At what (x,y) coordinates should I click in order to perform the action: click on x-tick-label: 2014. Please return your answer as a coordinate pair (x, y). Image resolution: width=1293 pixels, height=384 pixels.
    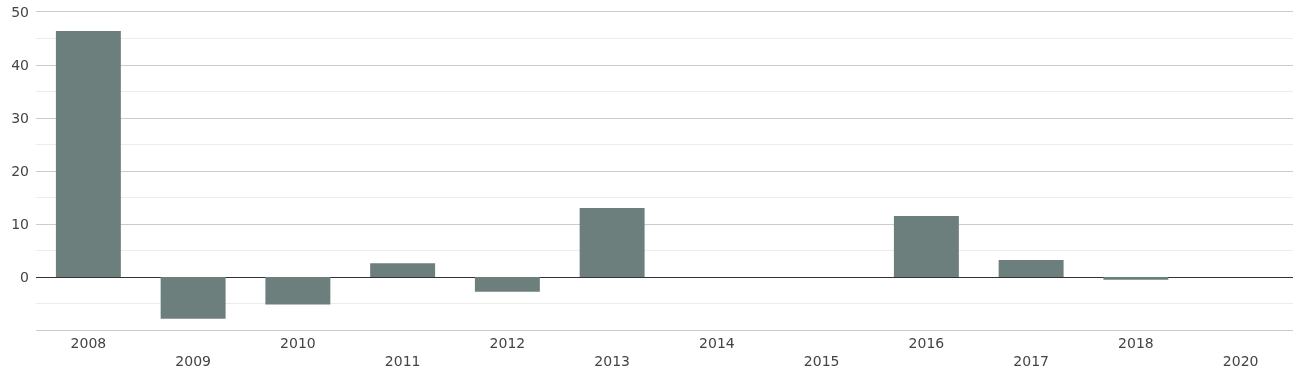
    Looking at the image, I should click on (717, 342).